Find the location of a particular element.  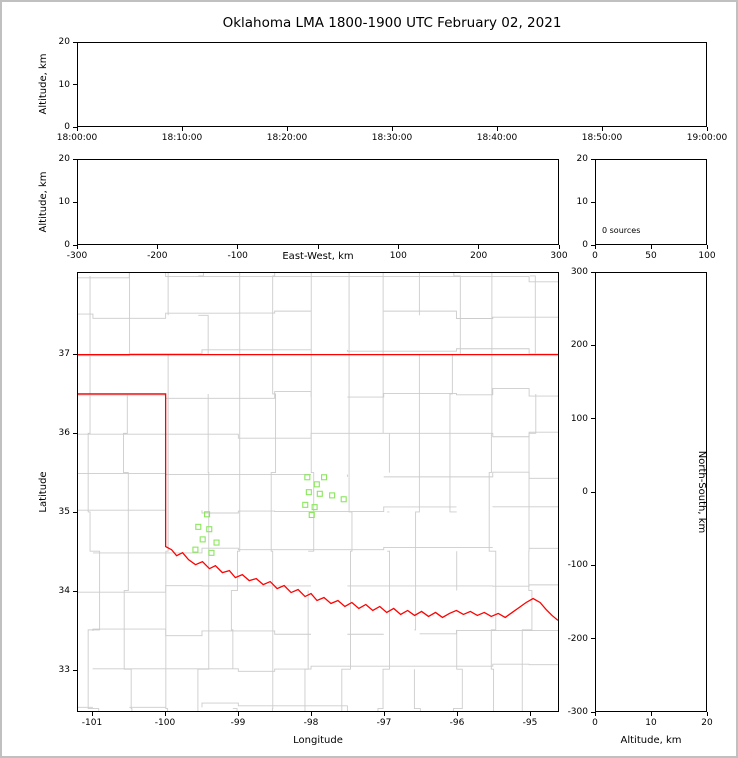

ew-panel-xlabel: East-West, km is located at coordinates (318, 257).